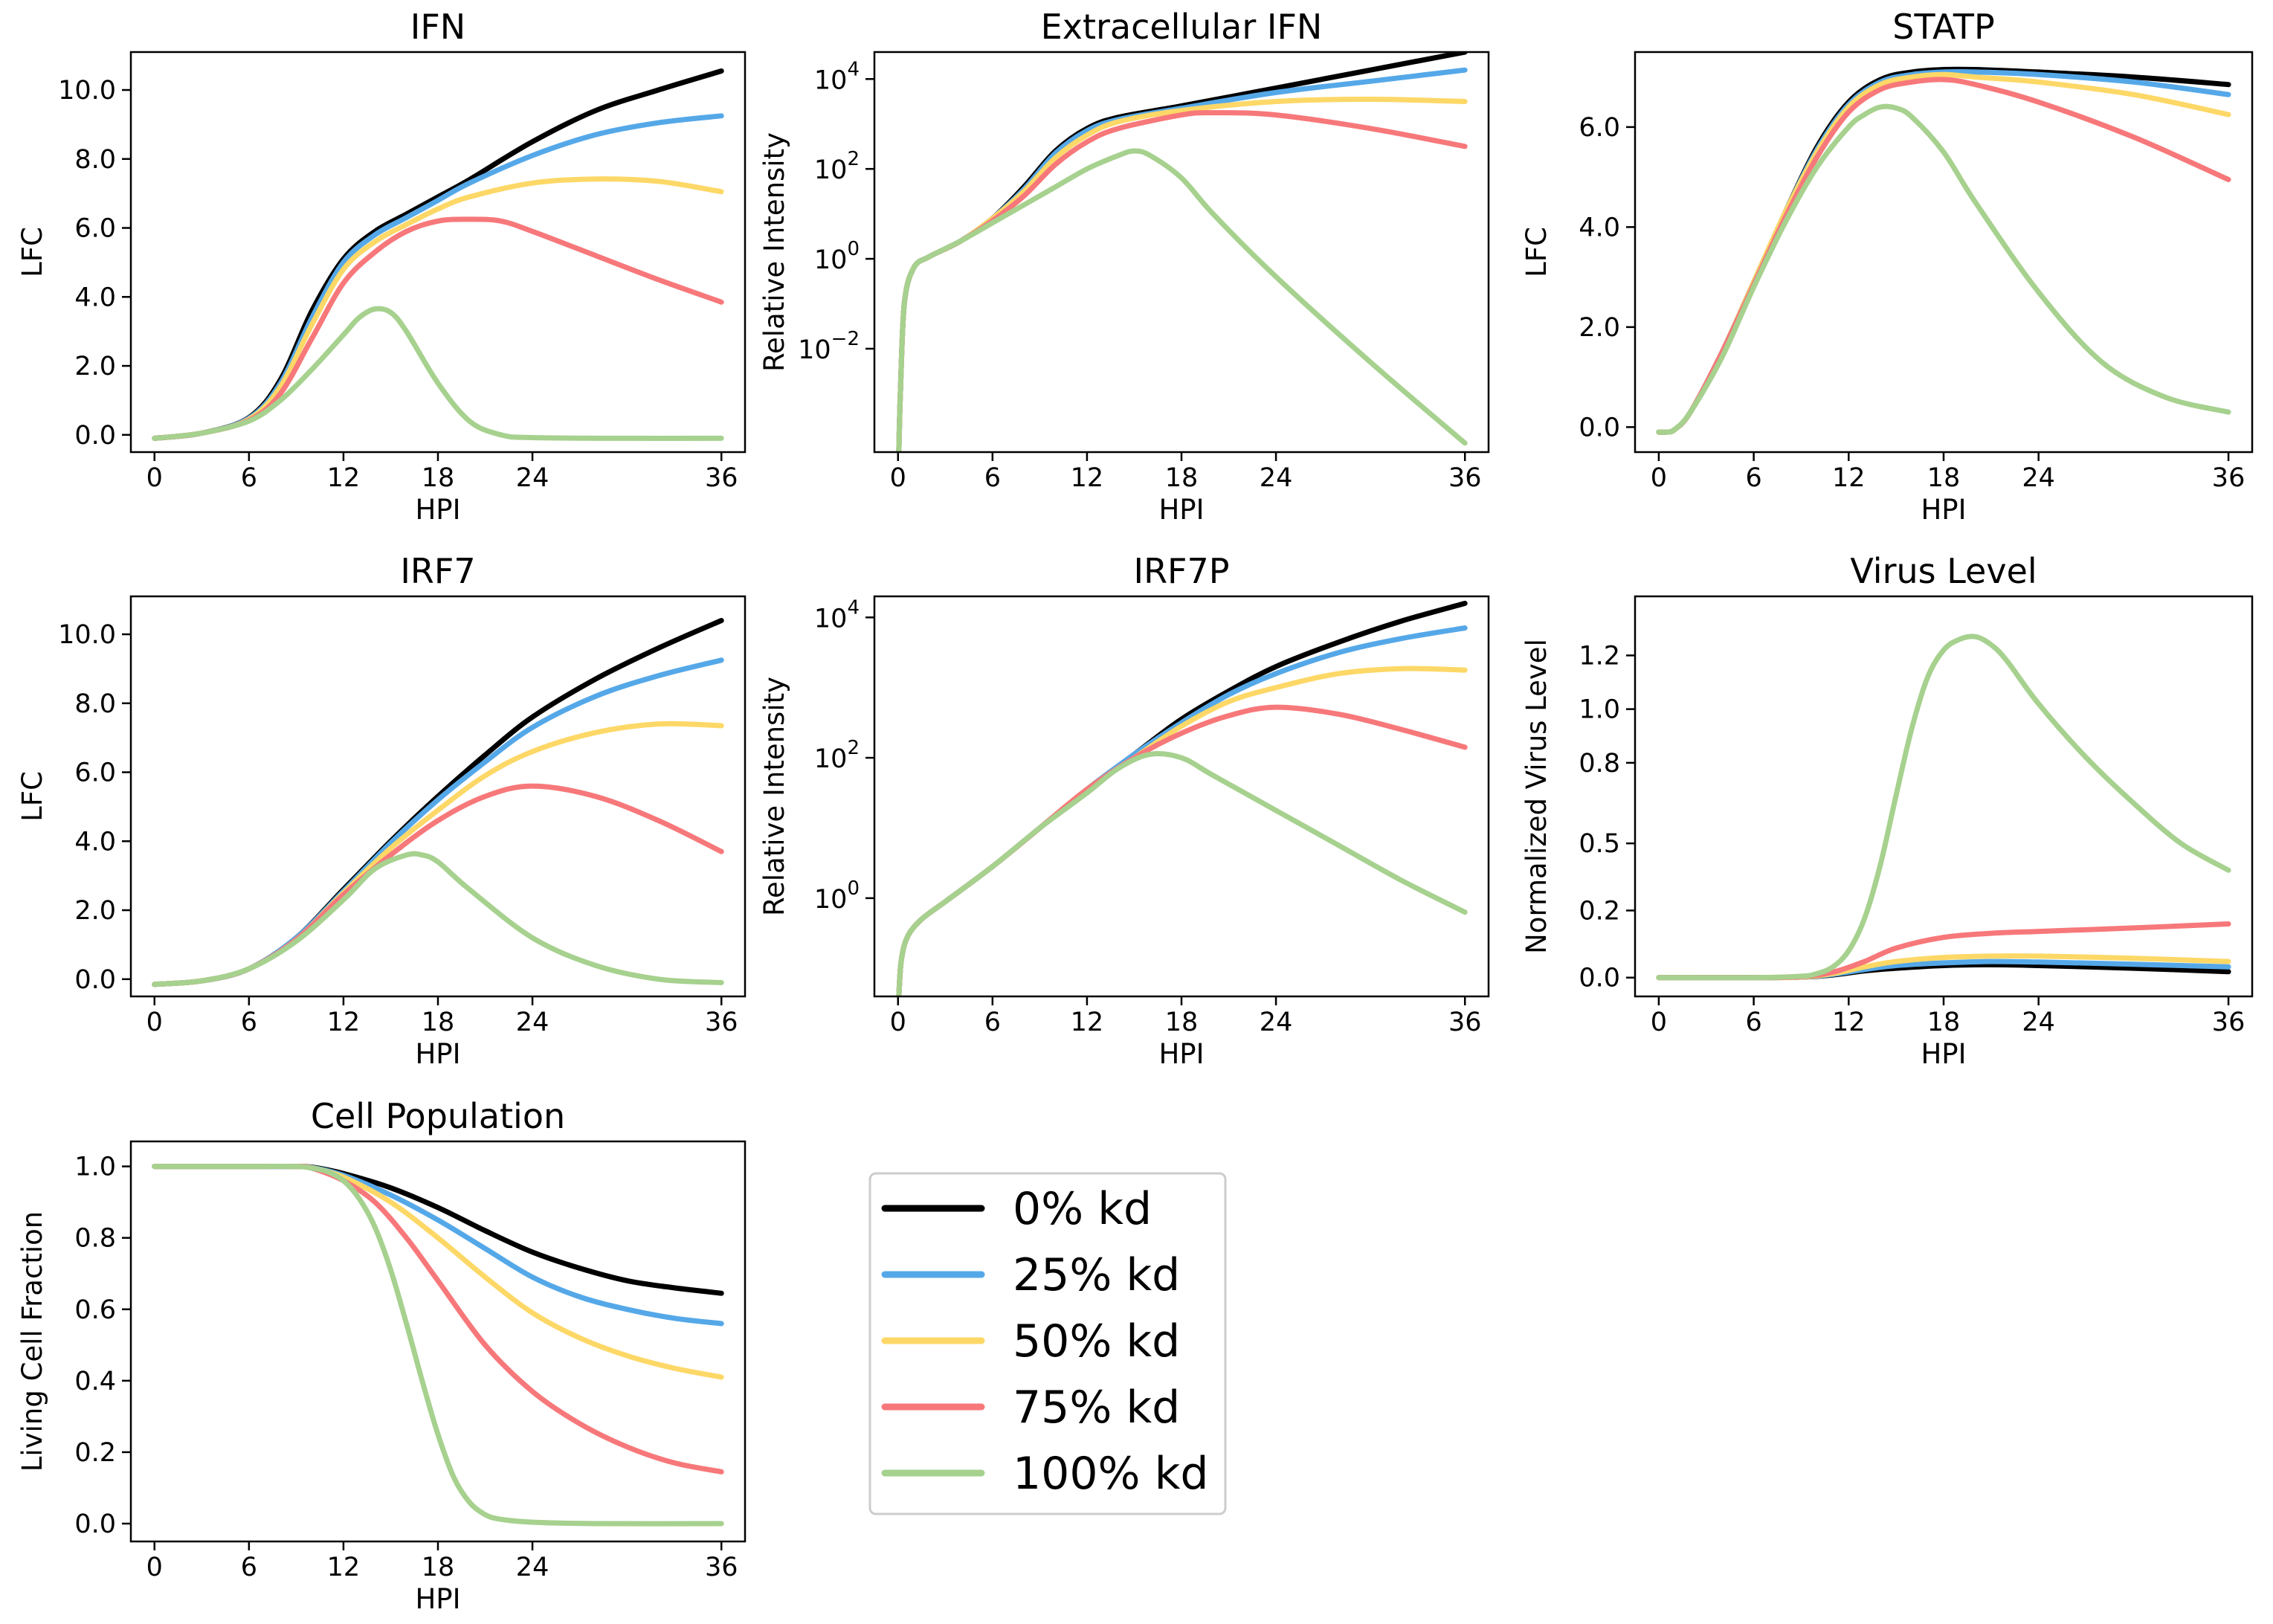 The height and width of the screenshot is (1624, 2273). What do you see at coordinates (1659, 1023) in the screenshot?
I see `virus-level-x-tick-label: 0` at bounding box center [1659, 1023].